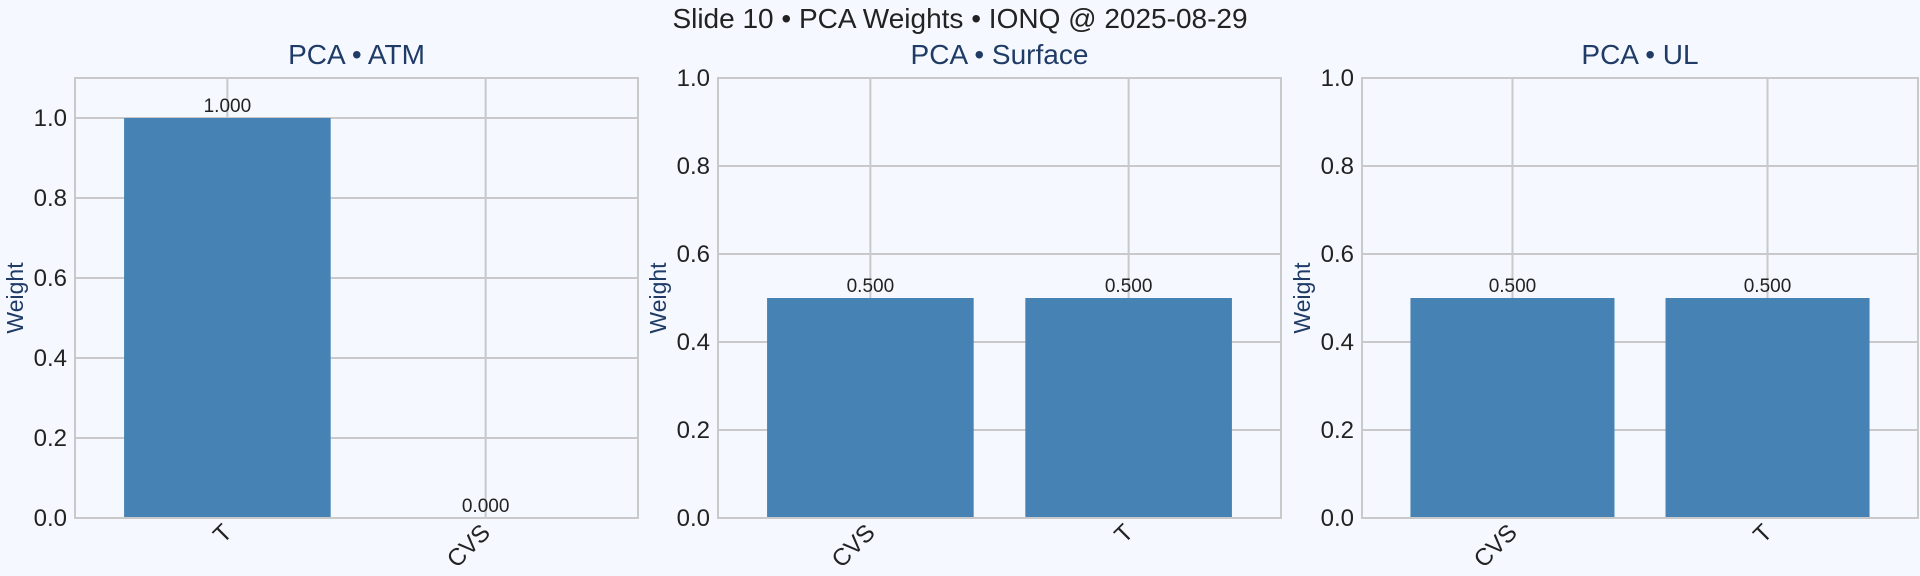  Describe the element at coordinates (1000, 54) in the screenshot. I see `panel-title: PCA • Surface` at that location.